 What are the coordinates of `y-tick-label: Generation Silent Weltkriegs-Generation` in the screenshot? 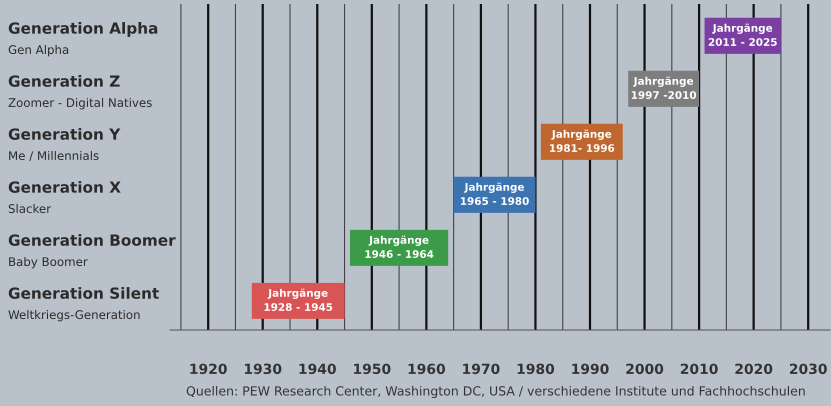 It's located at (83, 304).